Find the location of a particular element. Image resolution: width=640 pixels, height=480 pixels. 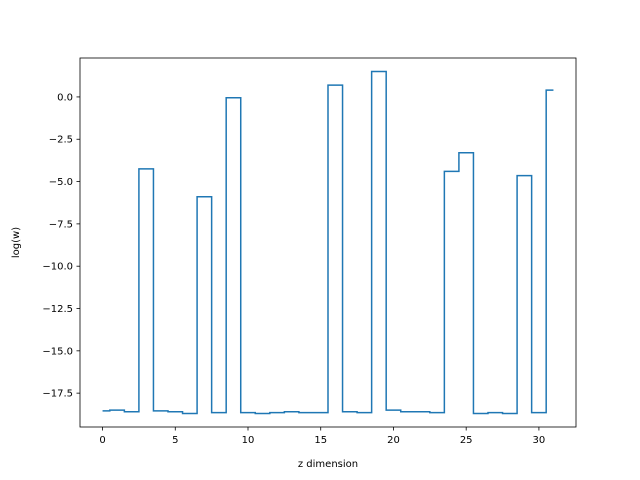

x-tick-label: 20 is located at coordinates (393, 440).